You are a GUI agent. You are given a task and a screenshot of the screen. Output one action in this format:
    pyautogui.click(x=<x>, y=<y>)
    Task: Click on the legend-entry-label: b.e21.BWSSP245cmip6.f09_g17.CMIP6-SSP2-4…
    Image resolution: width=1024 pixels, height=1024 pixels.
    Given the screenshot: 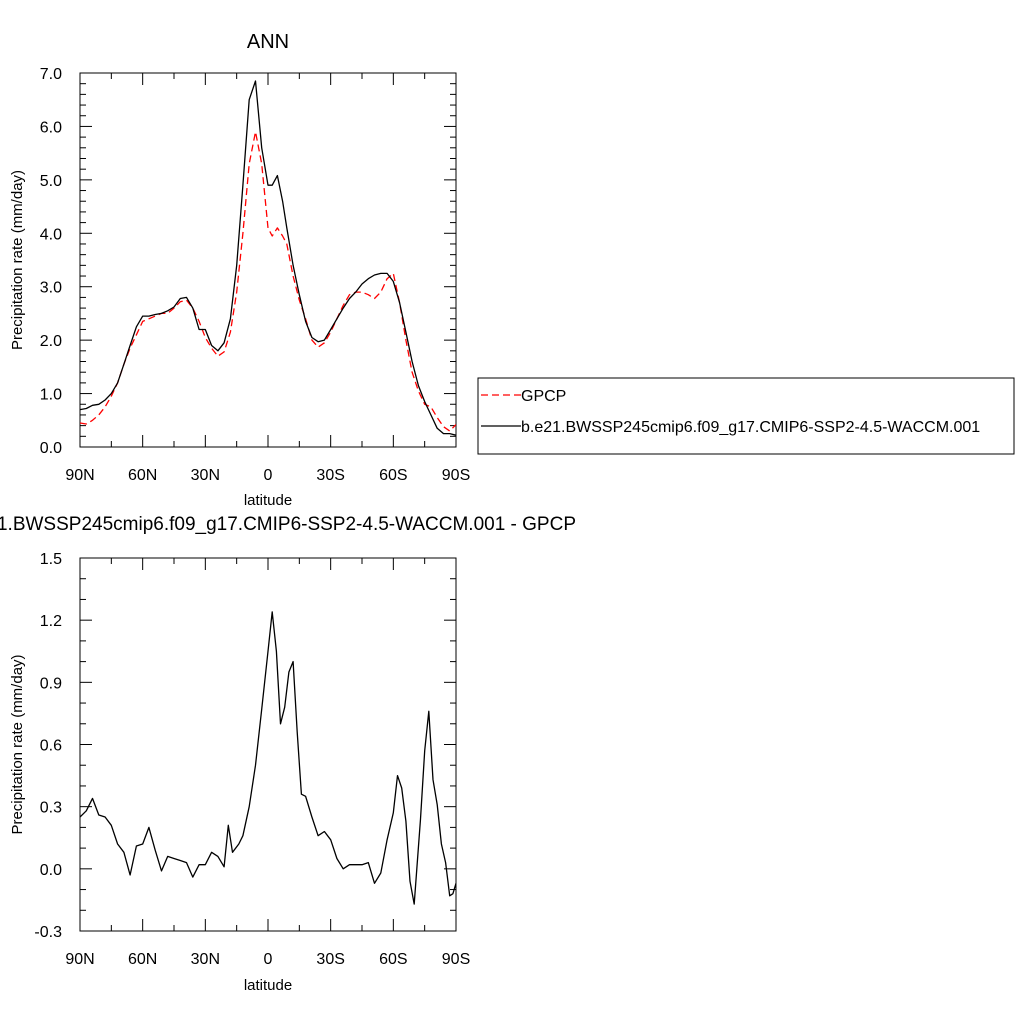 What is the action you would take?
    pyautogui.click(x=750, y=427)
    